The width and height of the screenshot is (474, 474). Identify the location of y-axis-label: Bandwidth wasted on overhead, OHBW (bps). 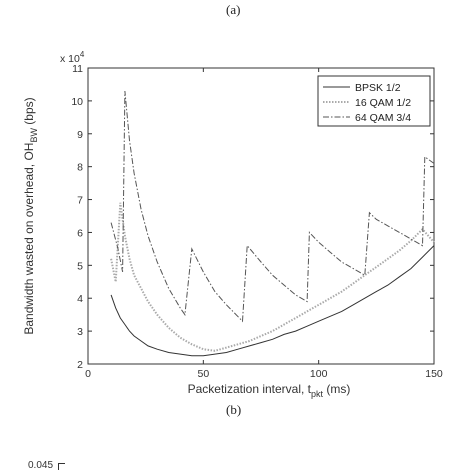
(30, 215).